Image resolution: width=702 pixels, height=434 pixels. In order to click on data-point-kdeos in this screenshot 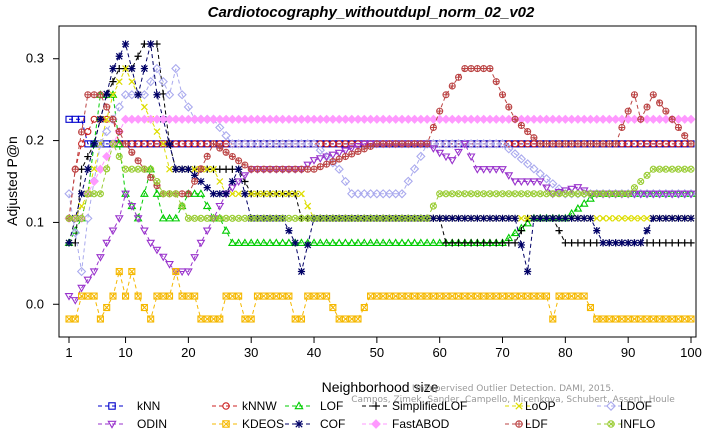, I will do `click(477, 296)`.